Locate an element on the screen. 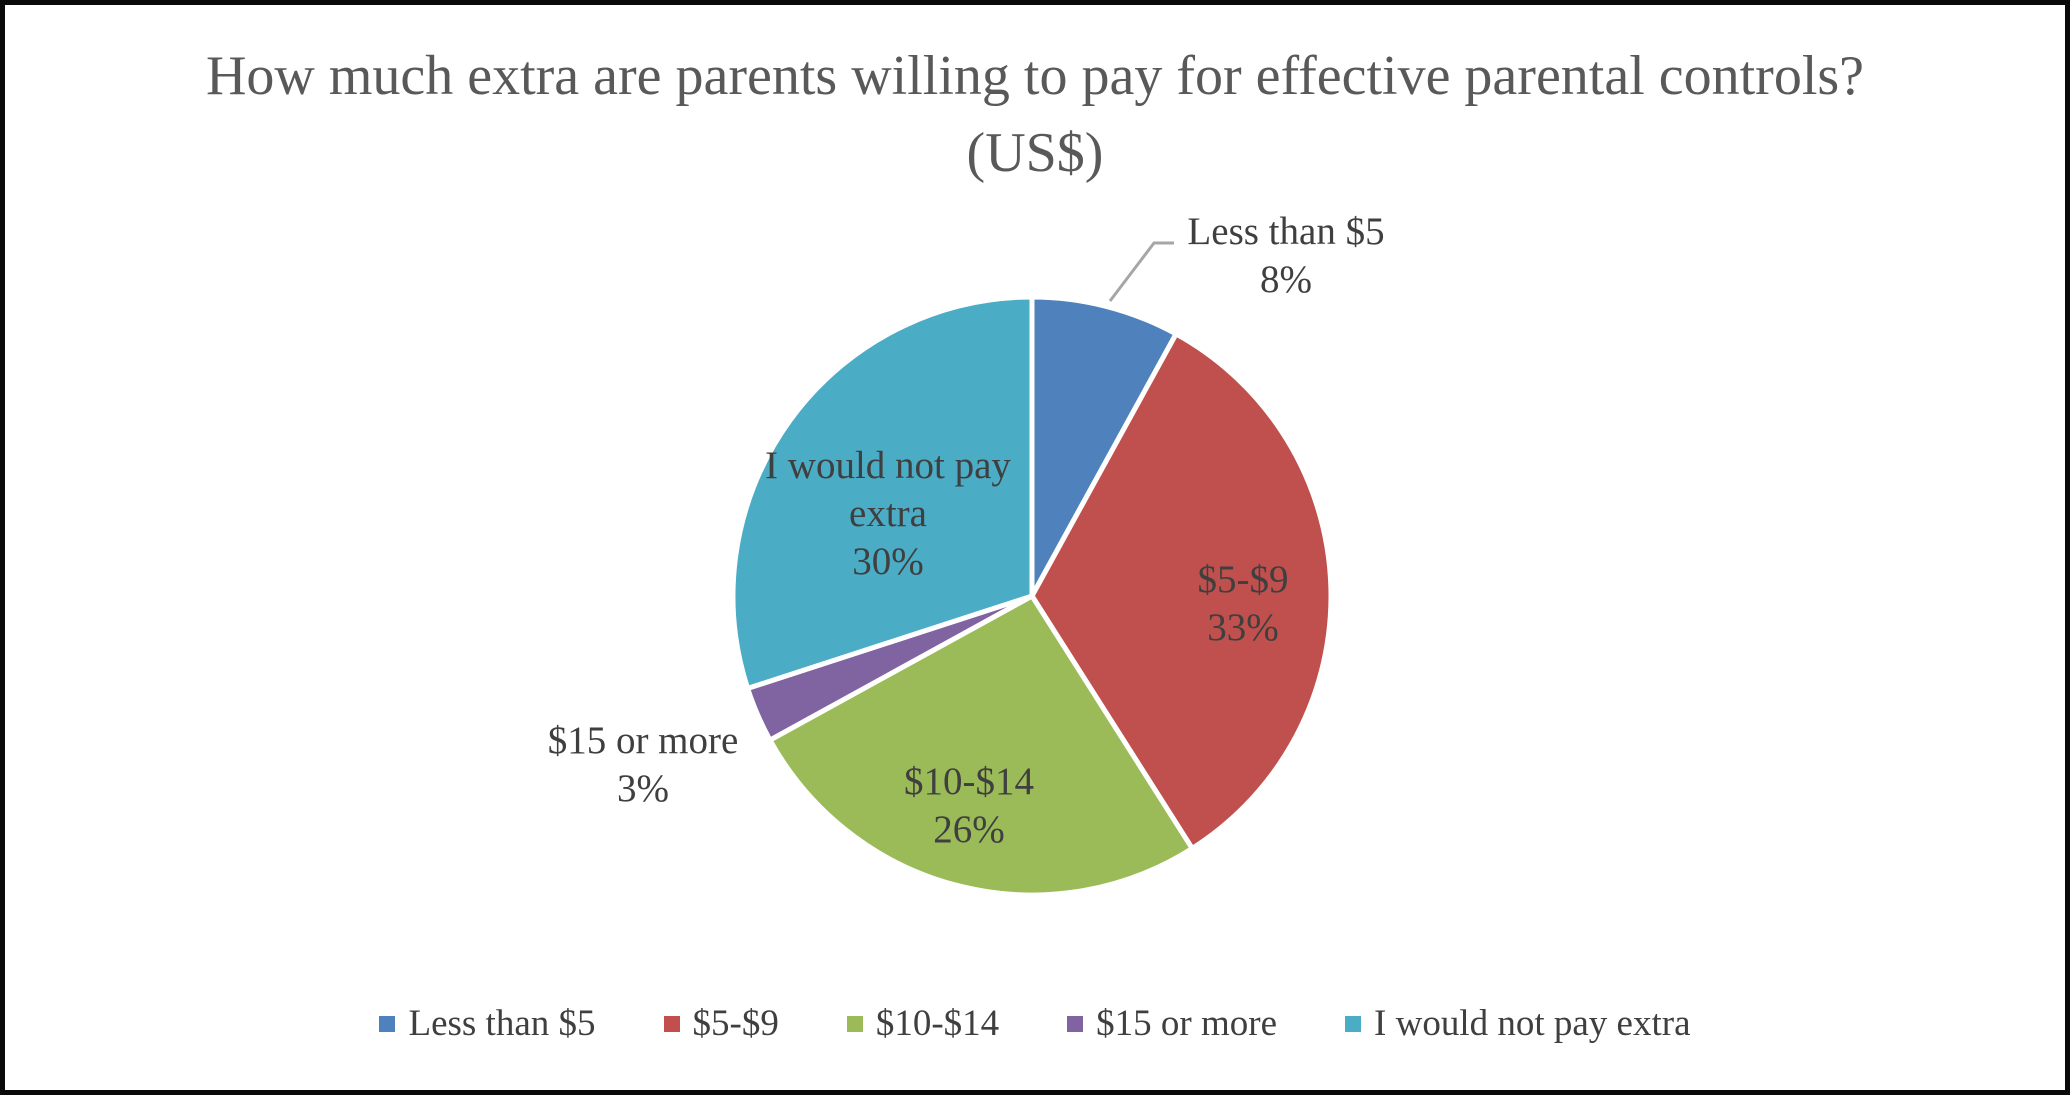  data-label-10-14: $10-$14 26% is located at coordinates (969, 806).